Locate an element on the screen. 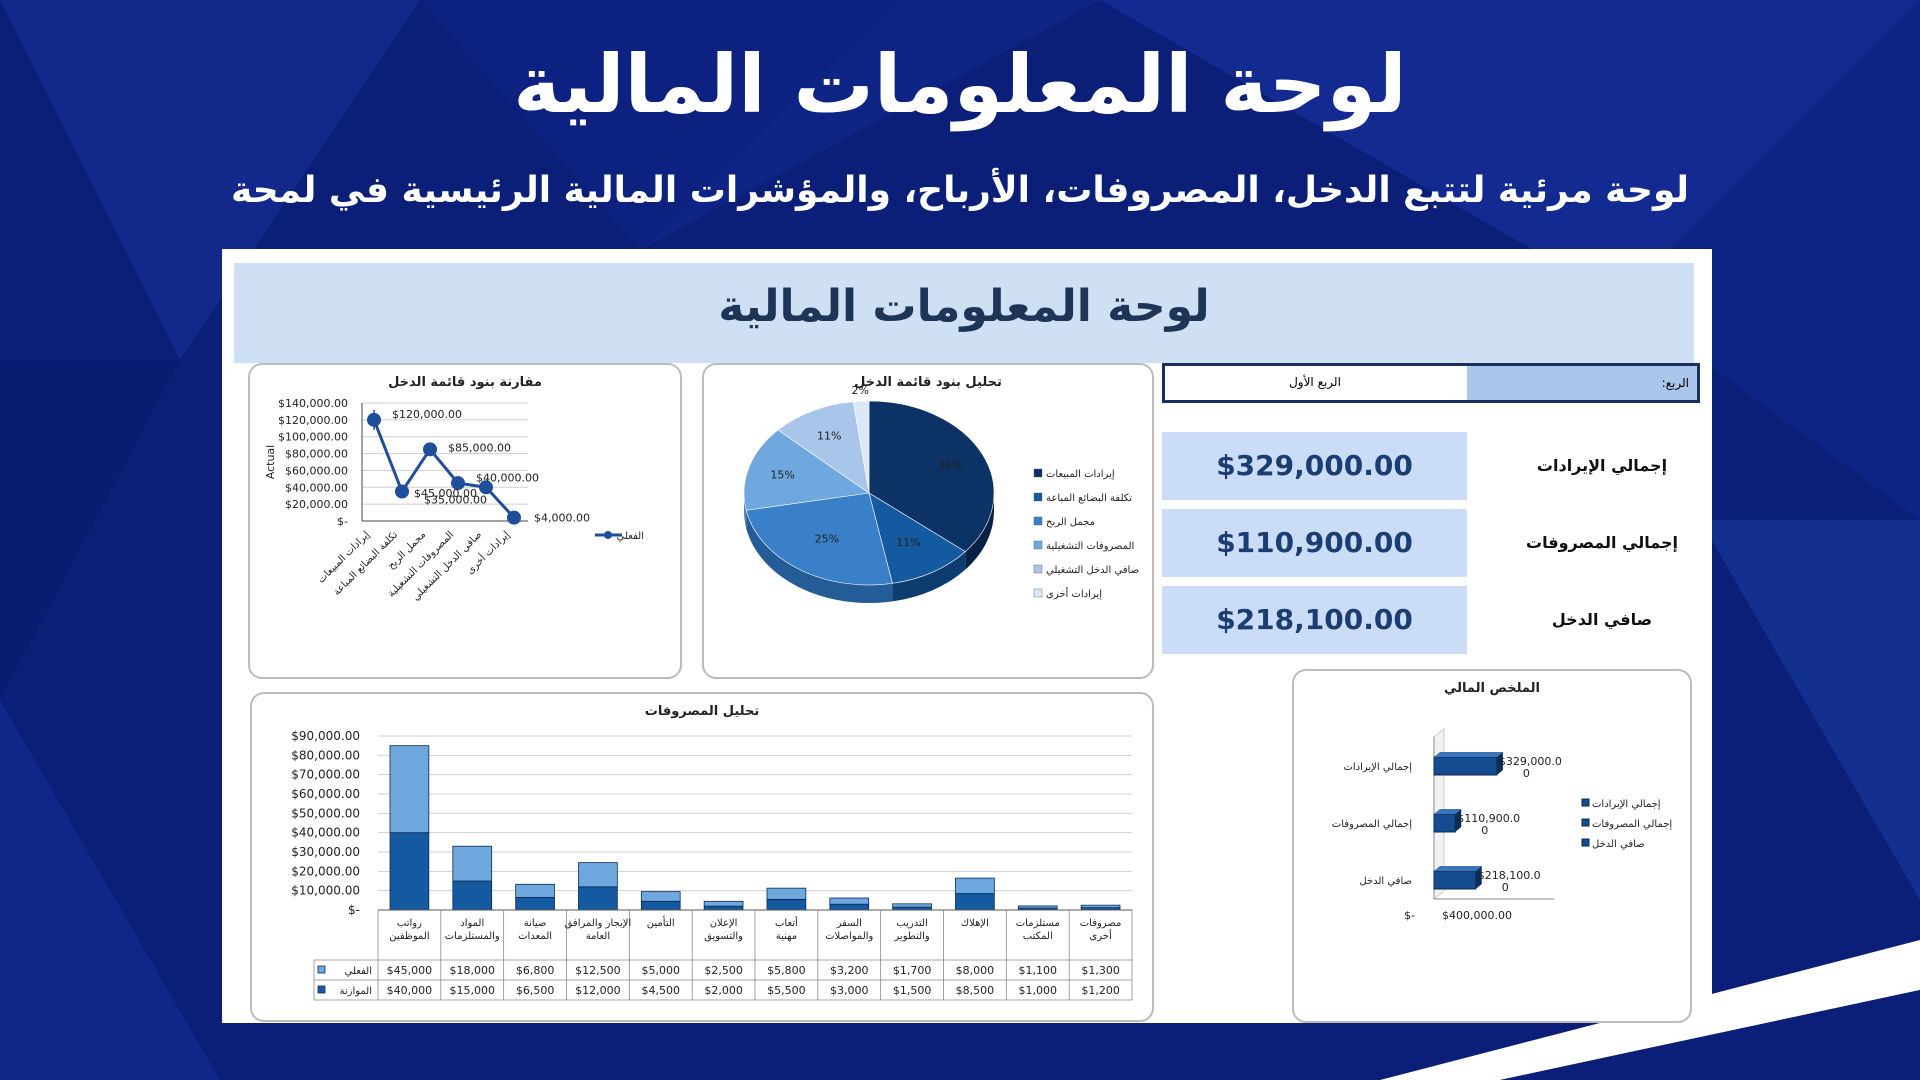 The image size is (1920, 1080). expenses-budget-cell: $15,000 is located at coordinates (473, 990).